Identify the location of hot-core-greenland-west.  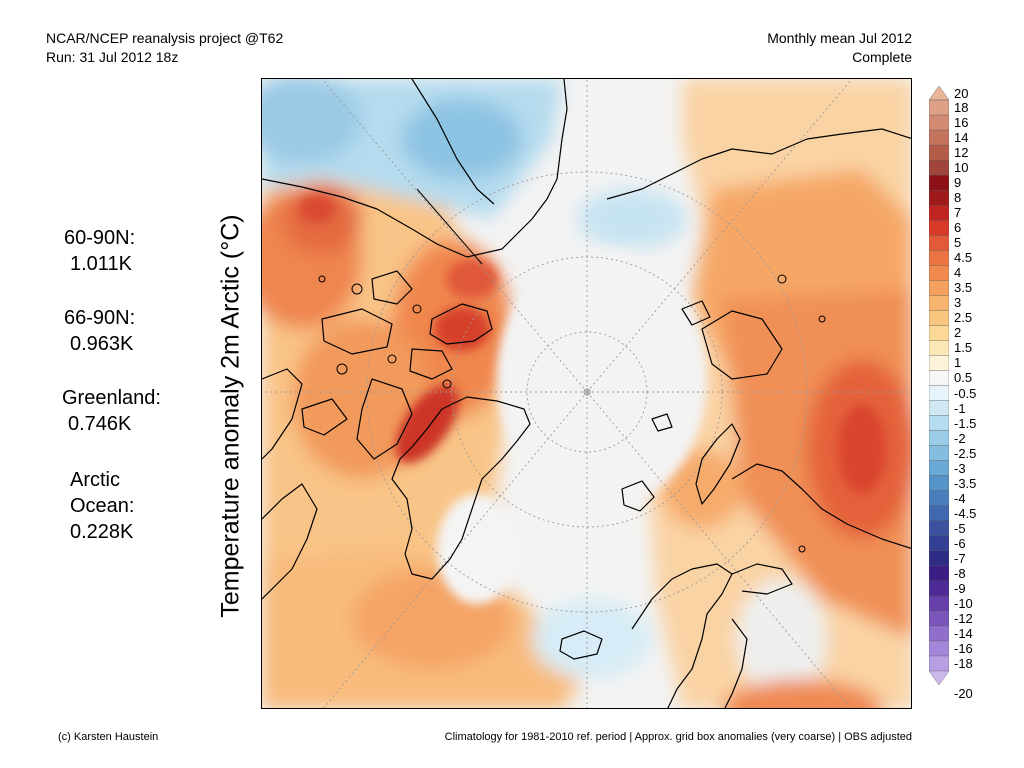
(427, 424).